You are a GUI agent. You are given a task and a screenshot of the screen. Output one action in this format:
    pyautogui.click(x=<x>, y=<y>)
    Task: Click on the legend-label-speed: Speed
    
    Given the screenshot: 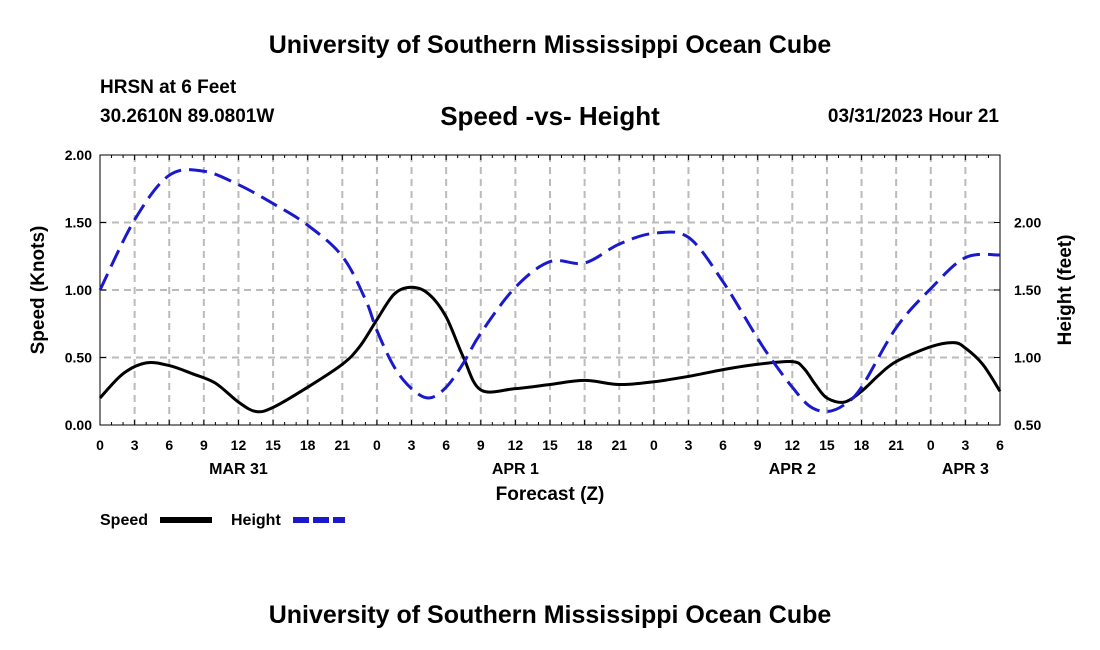 What is the action you would take?
    pyautogui.click(x=124, y=520)
    